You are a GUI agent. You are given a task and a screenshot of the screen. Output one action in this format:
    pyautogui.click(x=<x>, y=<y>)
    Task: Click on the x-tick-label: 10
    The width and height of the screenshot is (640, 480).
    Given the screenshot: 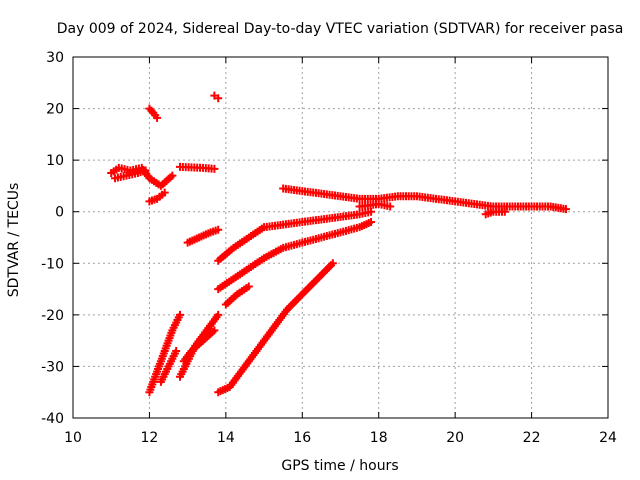 What is the action you would take?
    pyautogui.click(x=73, y=438)
    